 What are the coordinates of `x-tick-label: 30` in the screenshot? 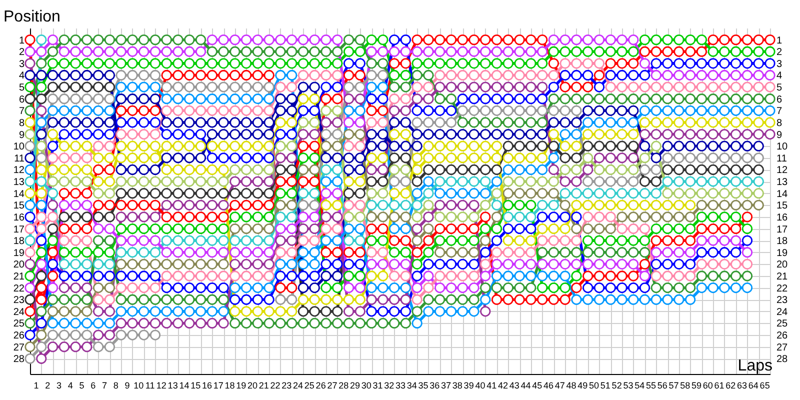 It's located at (366, 385).